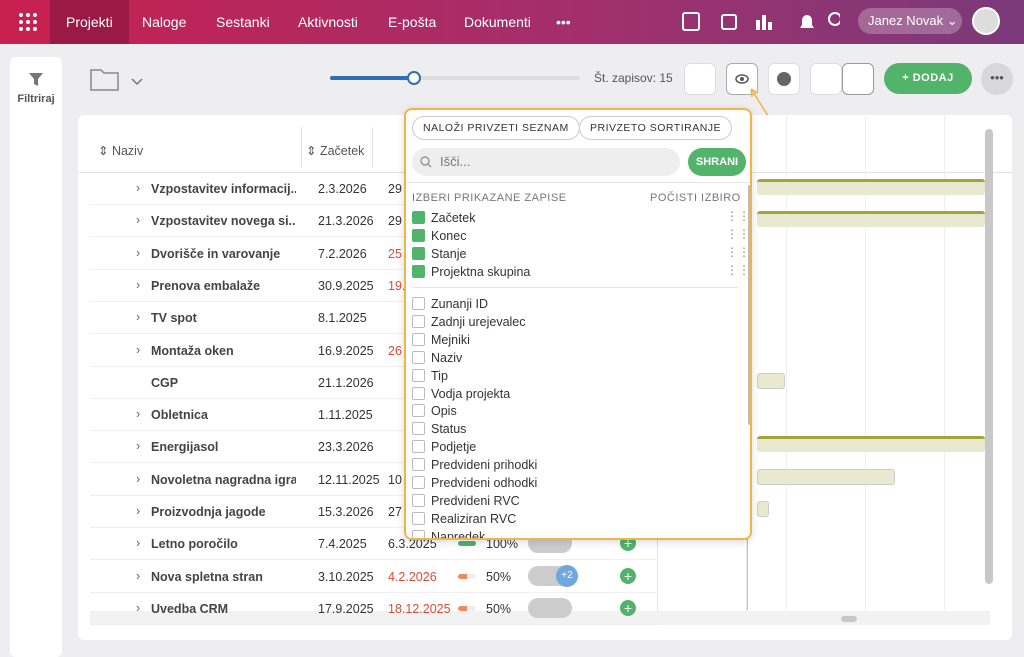  Describe the element at coordinates (656, 128) in the screenshot. I see `default-sort: PRIVZETO SORTIRANJE` at that location.